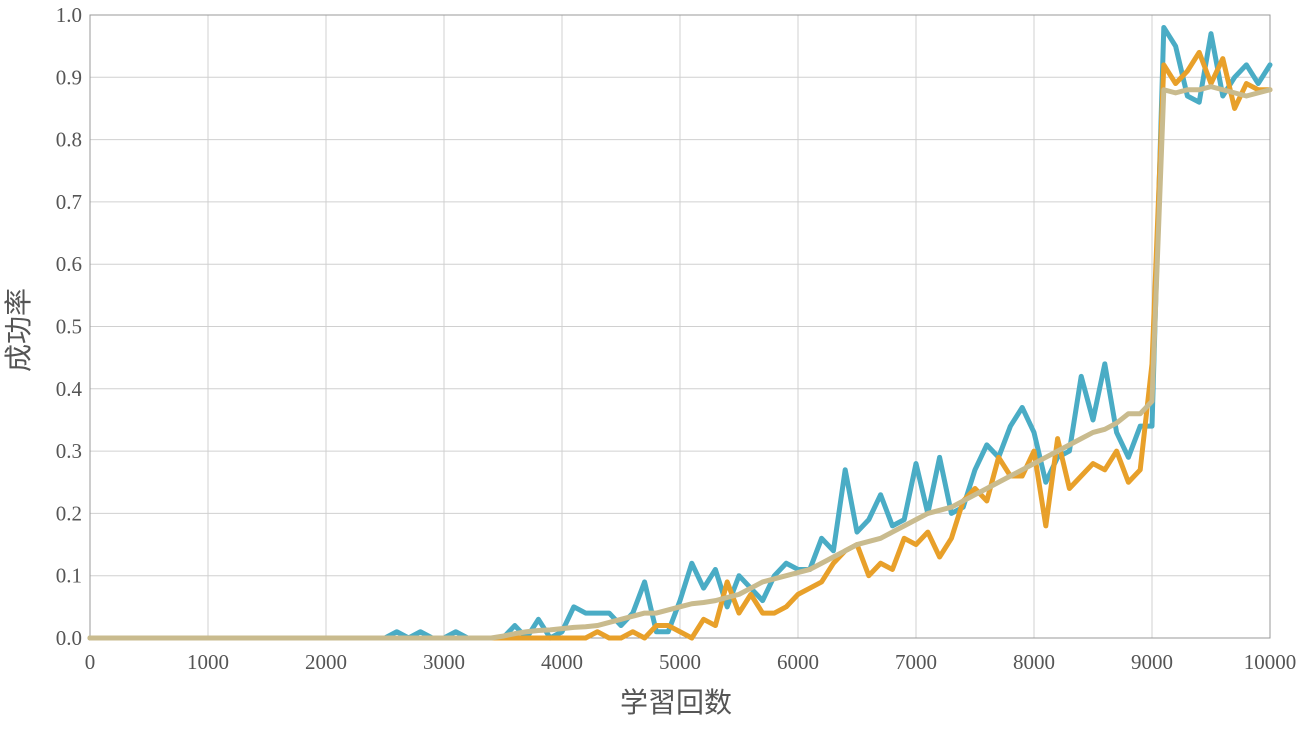  Describe the element at coordinates (18, 330) in the screenshot. I see `y-axis-title: 成功率` at that location.